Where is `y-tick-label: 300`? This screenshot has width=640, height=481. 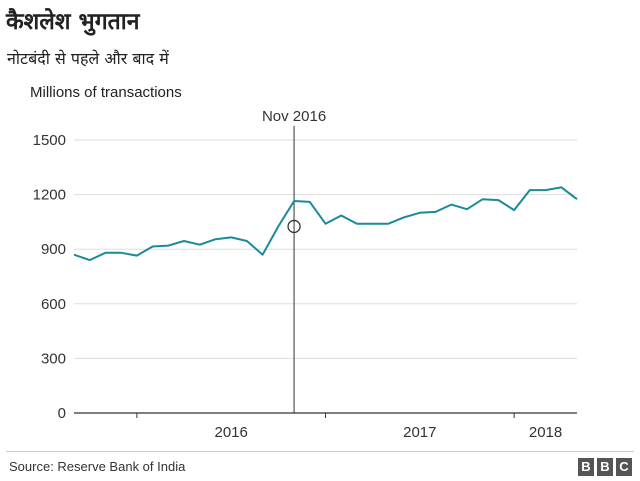
y-tick-label: 300 is located at coordinates (53, 358).